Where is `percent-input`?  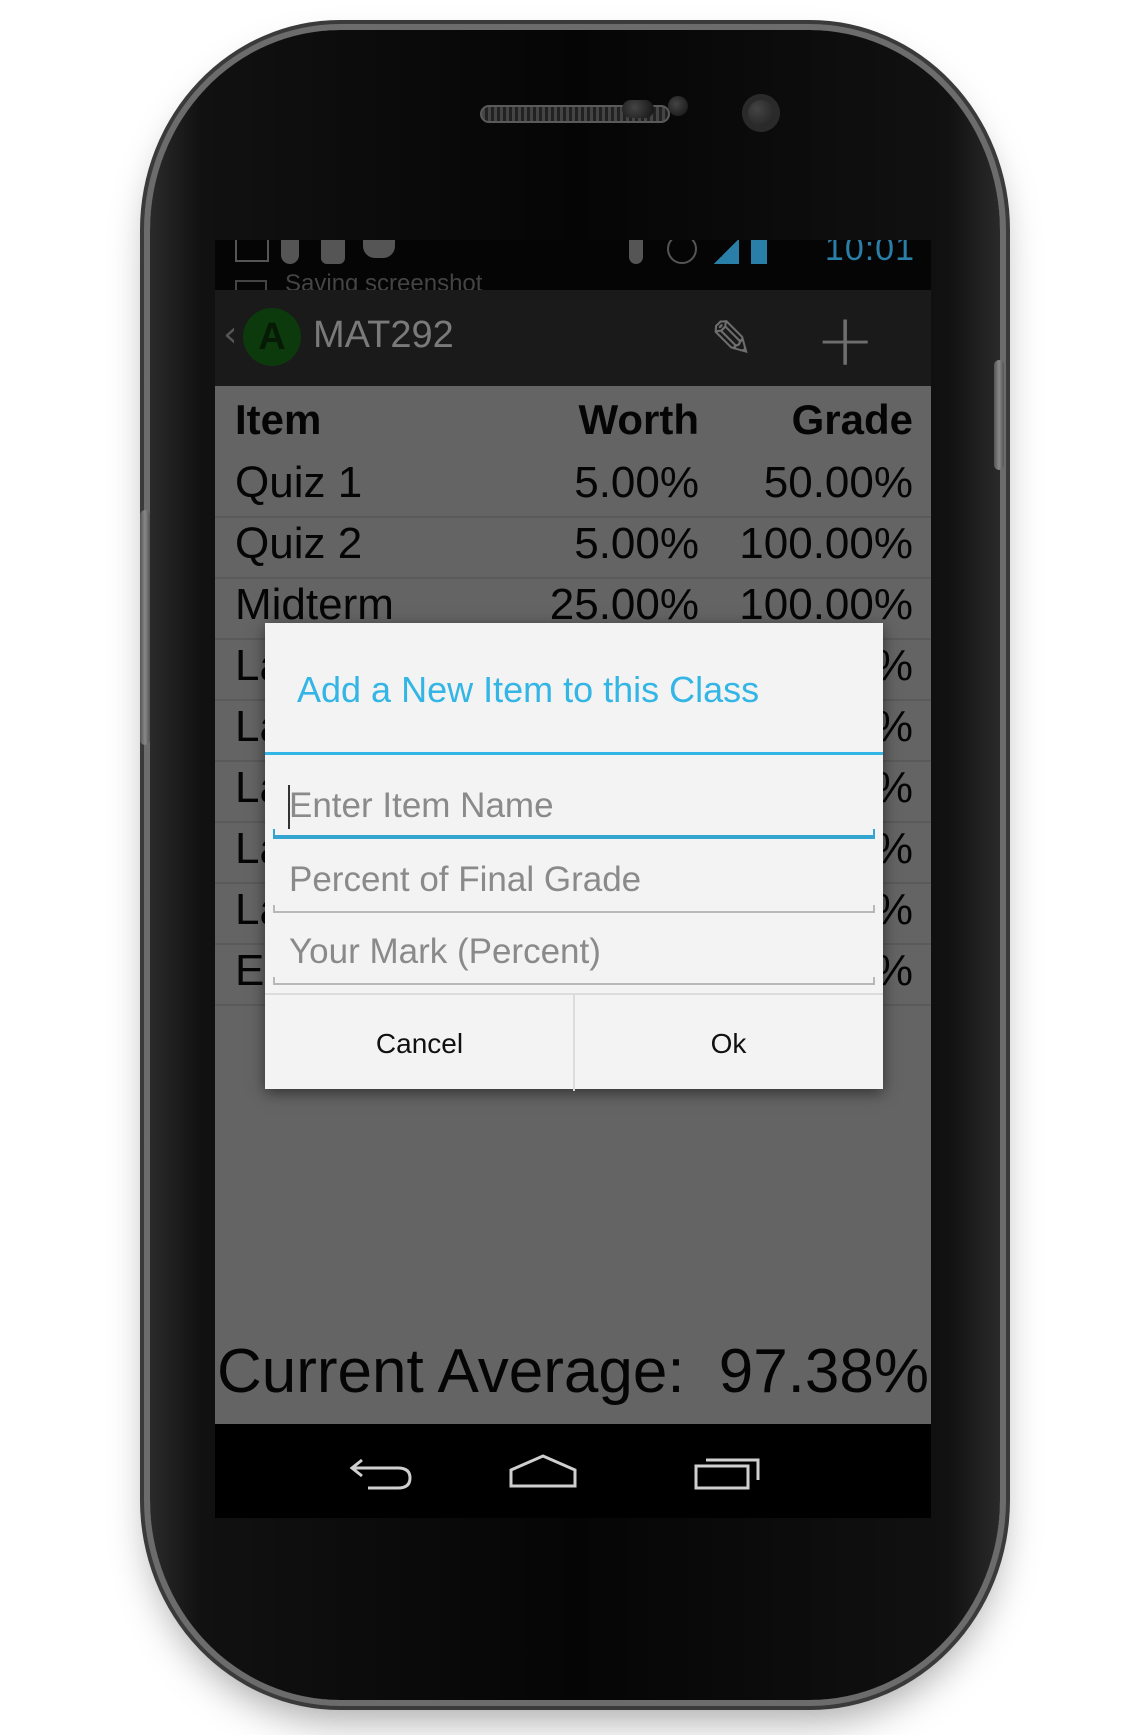
percent-input is located at coordinates (574, 880).